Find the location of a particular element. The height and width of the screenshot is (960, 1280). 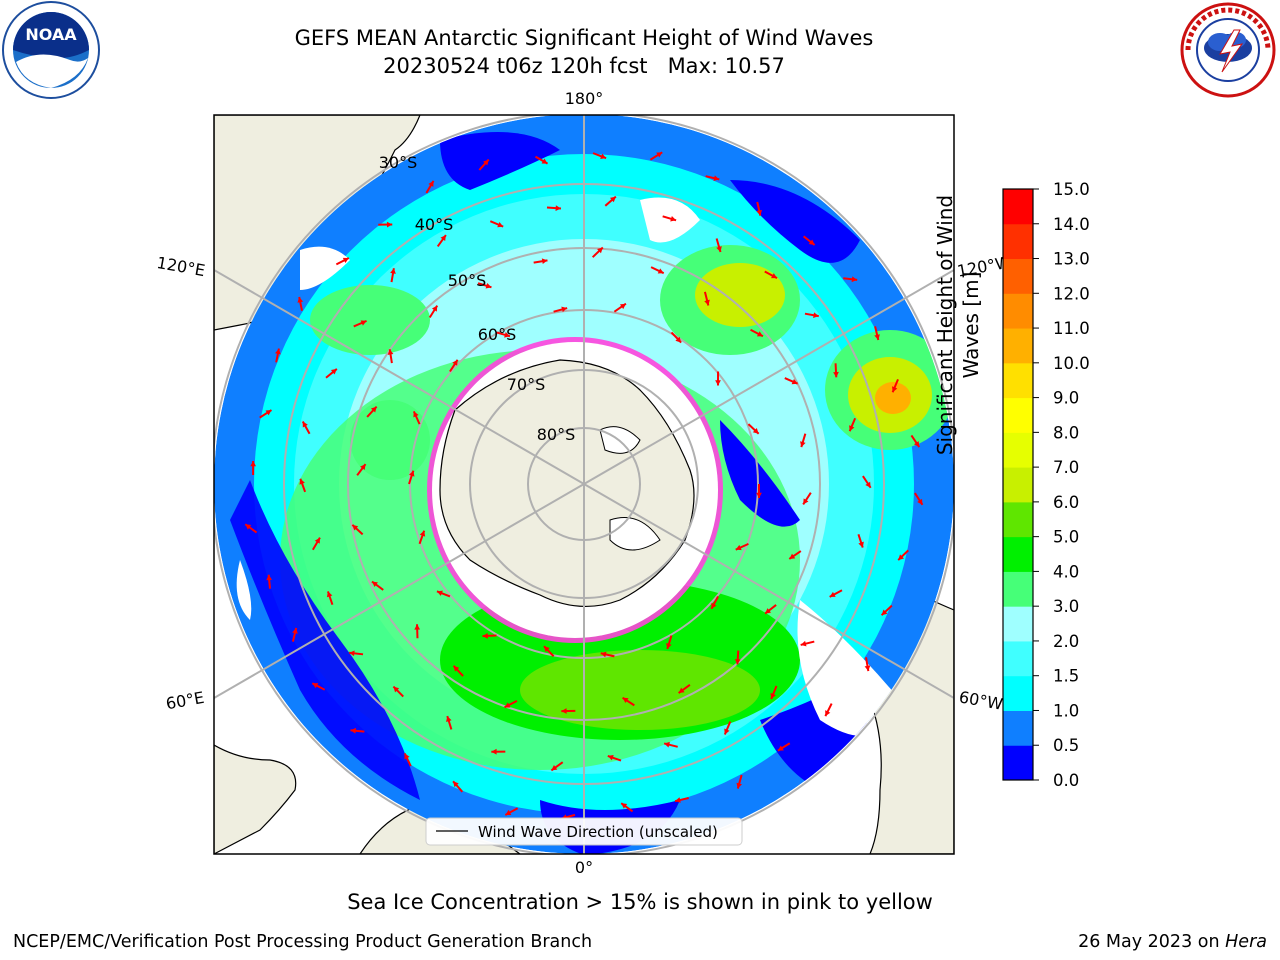

lon-label-120e: 120°E is located at coordinates (180, 266).